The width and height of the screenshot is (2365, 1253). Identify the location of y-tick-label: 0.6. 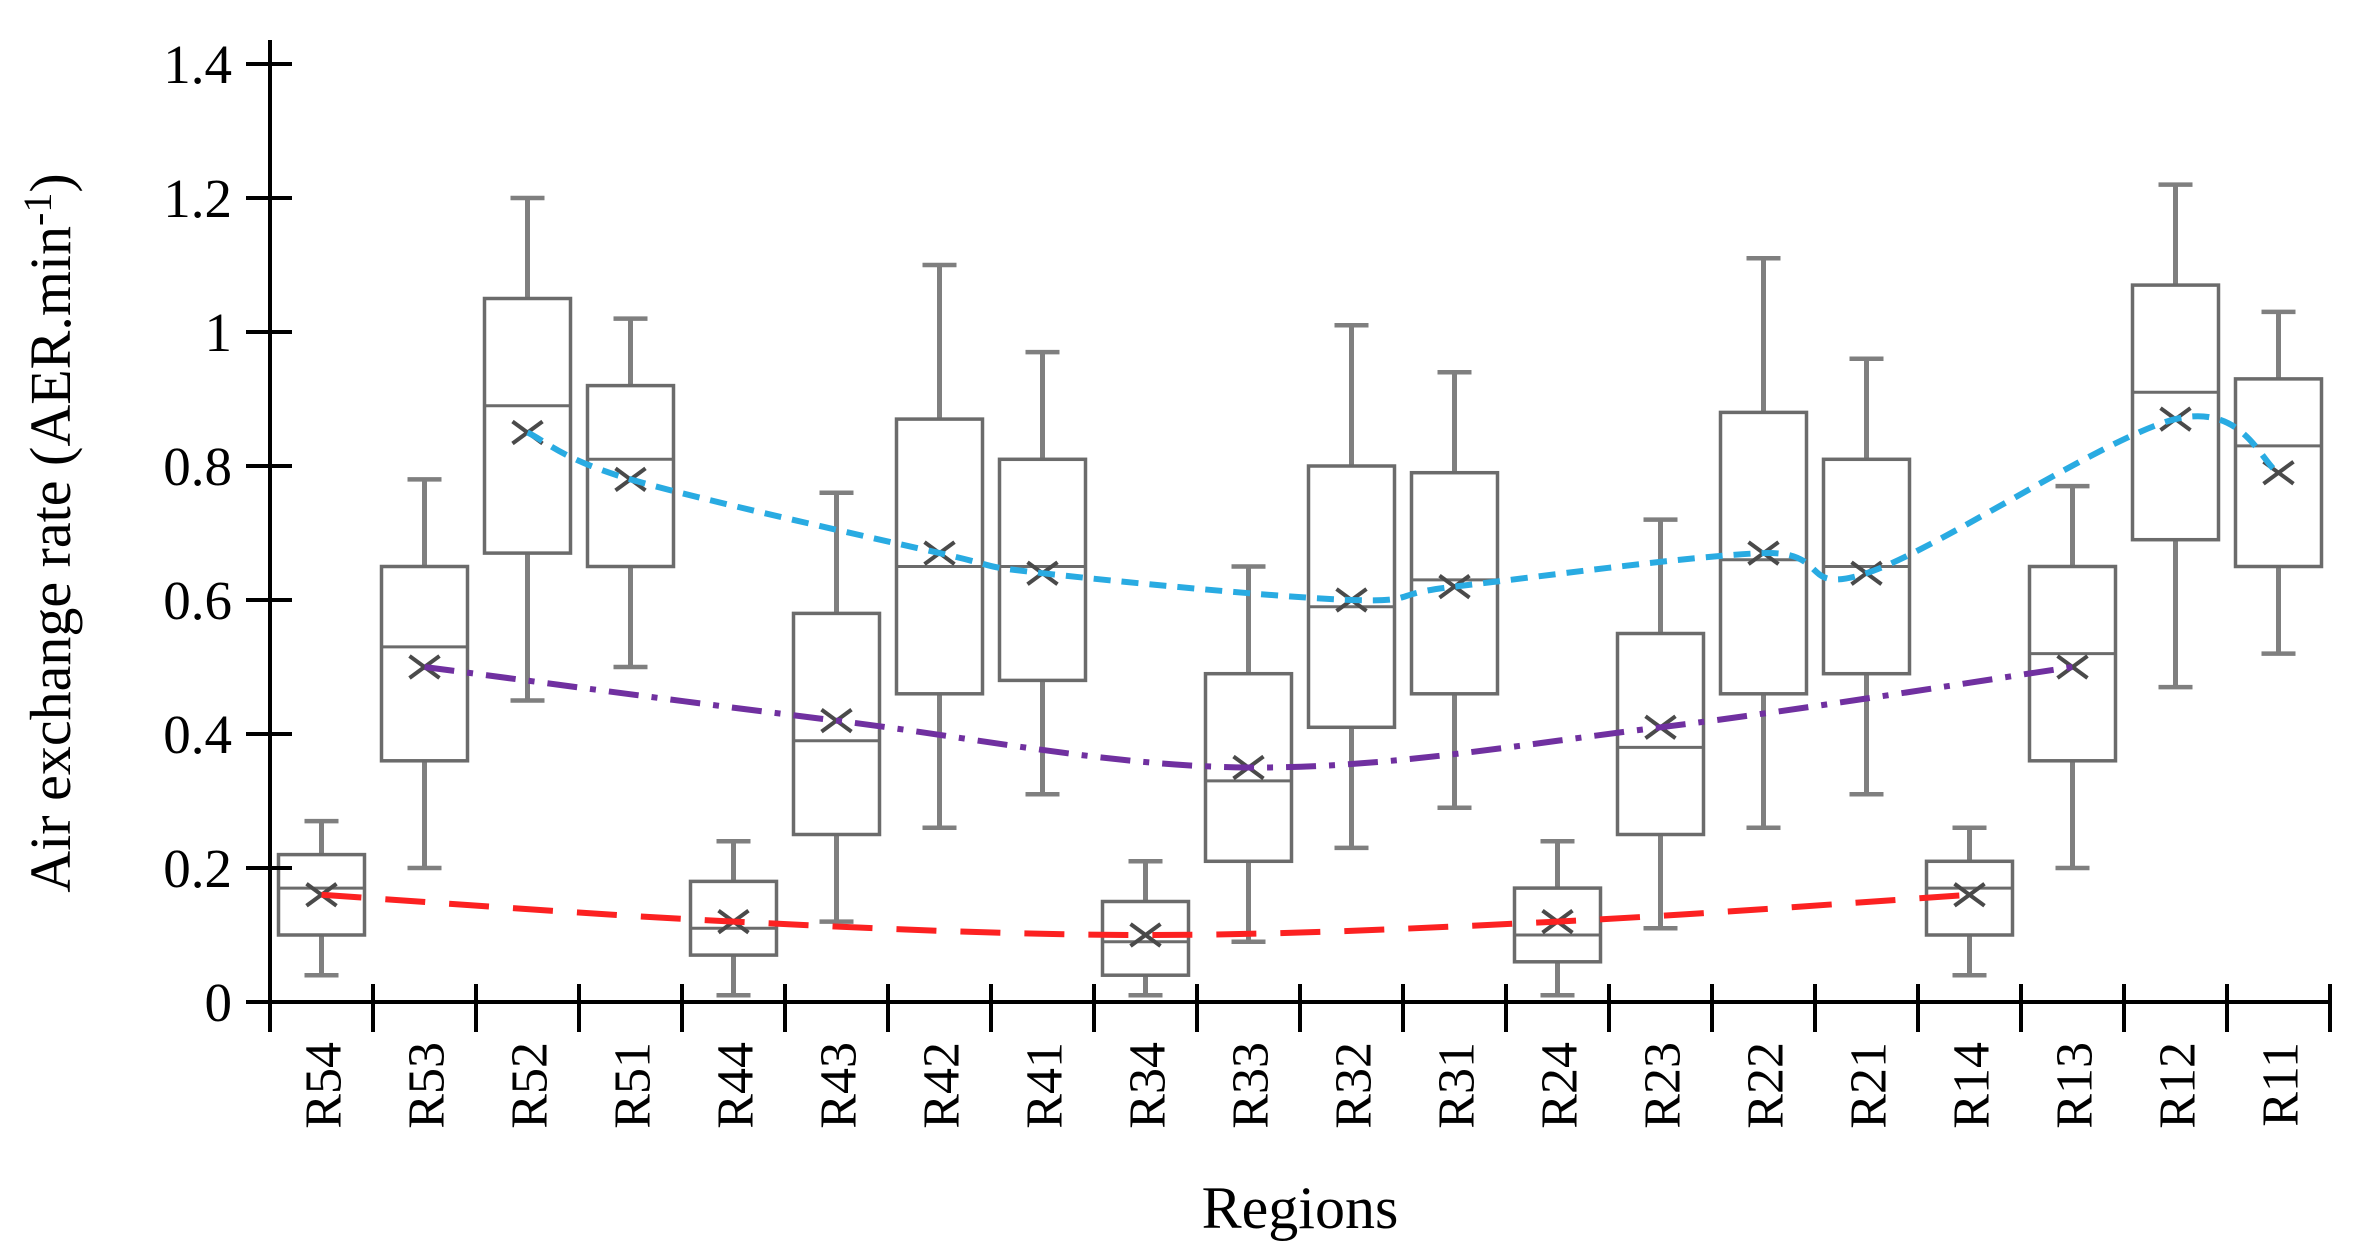
(197, 600).